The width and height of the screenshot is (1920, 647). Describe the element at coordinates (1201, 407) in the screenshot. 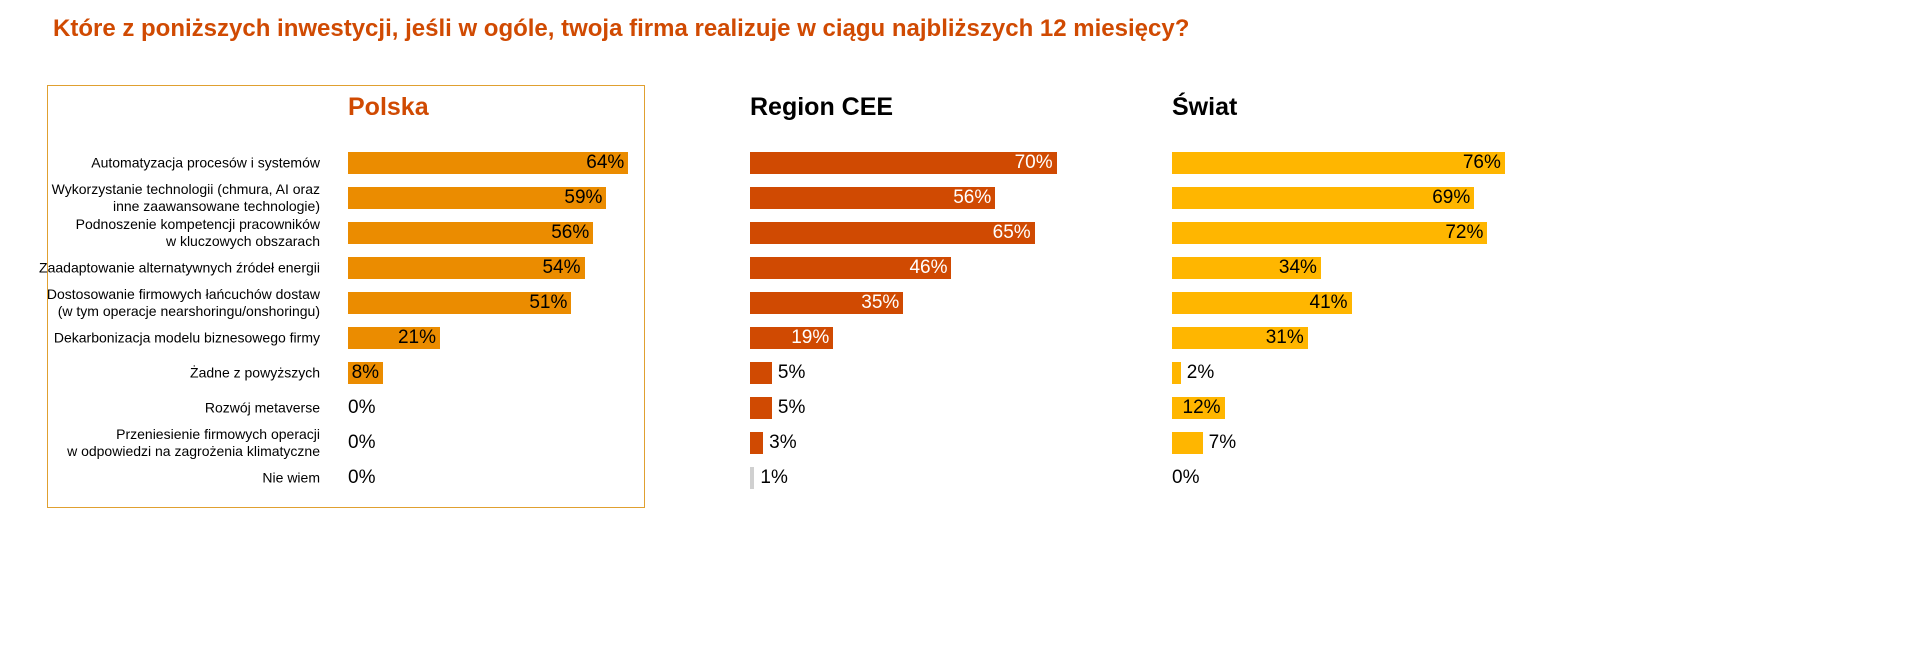

I see `value-label: 12%` at that location.